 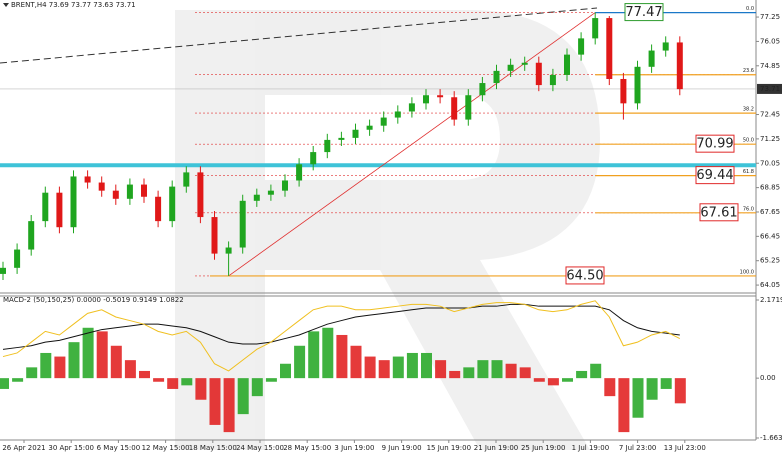 I want to click on y-tick-label: 76.05, so click(x=770, y=41).